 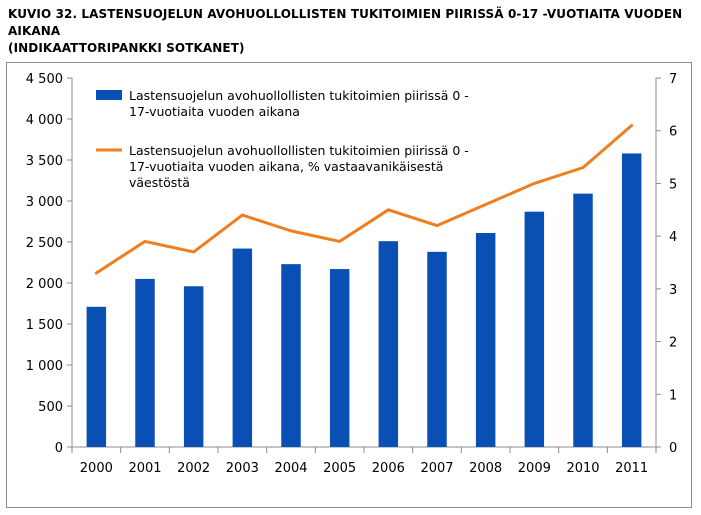 I want to click on right-tick-label: 0, so click(x=673, y=448).